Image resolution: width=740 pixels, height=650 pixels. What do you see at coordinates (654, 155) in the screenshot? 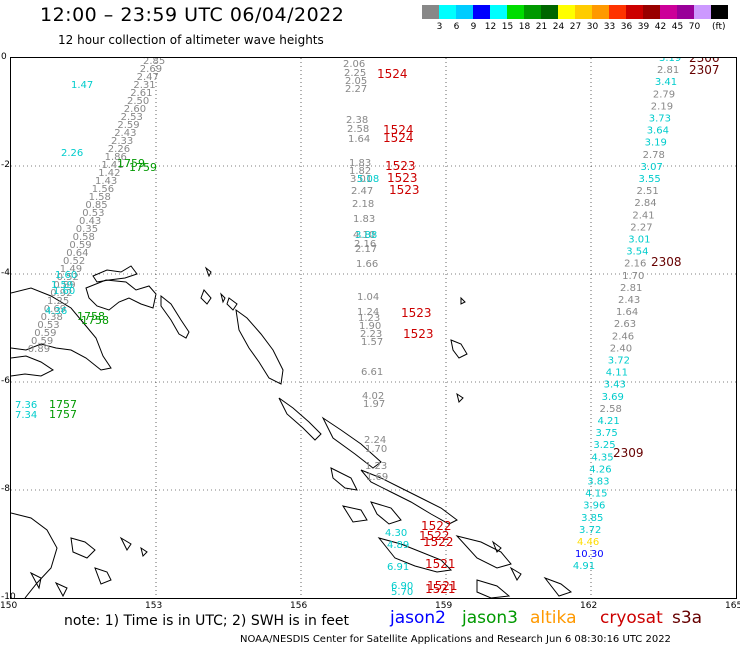
I see `track-right-value: 2.78` at bounding box center [654, 155].